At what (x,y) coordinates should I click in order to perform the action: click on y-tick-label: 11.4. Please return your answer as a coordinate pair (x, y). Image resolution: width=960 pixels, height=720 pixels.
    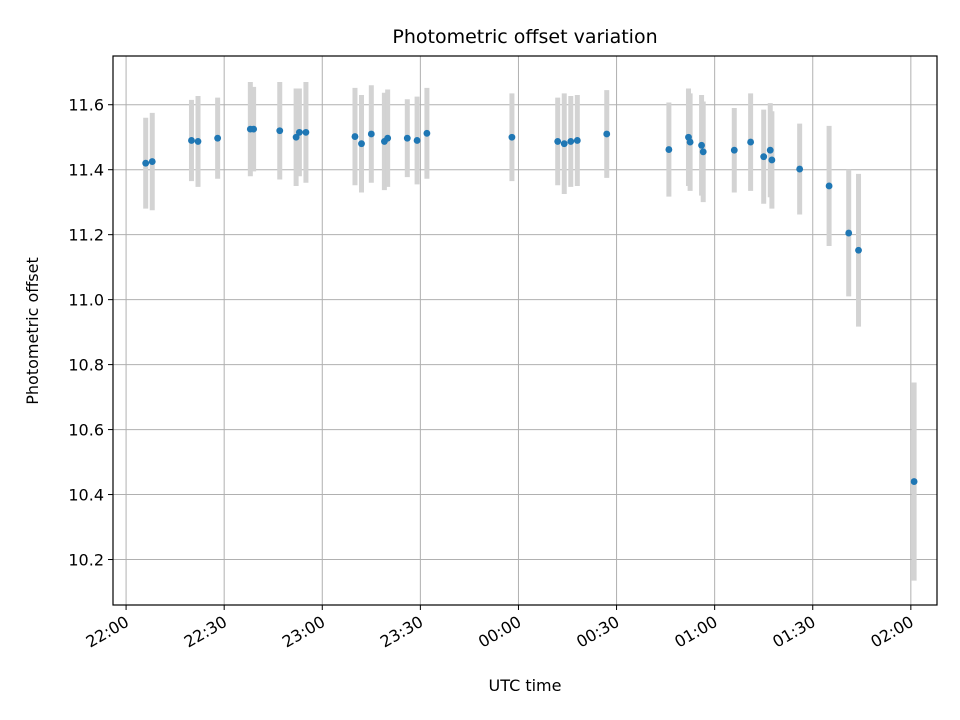
    Looking at the image, I should click on (86, 170).